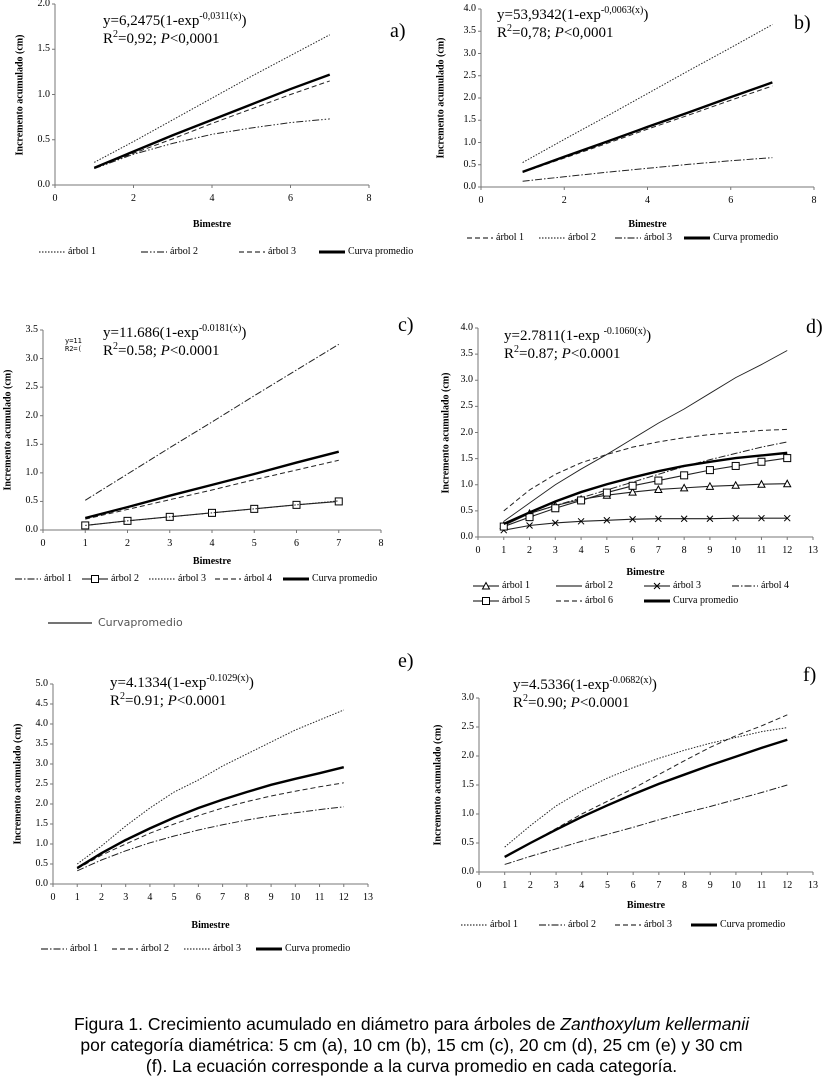 The width and height of the screenshot is (823, 1089). Describe the element at coordinates (174, 897) in the screenshot. I see `x-tick-label: 5` at that location.